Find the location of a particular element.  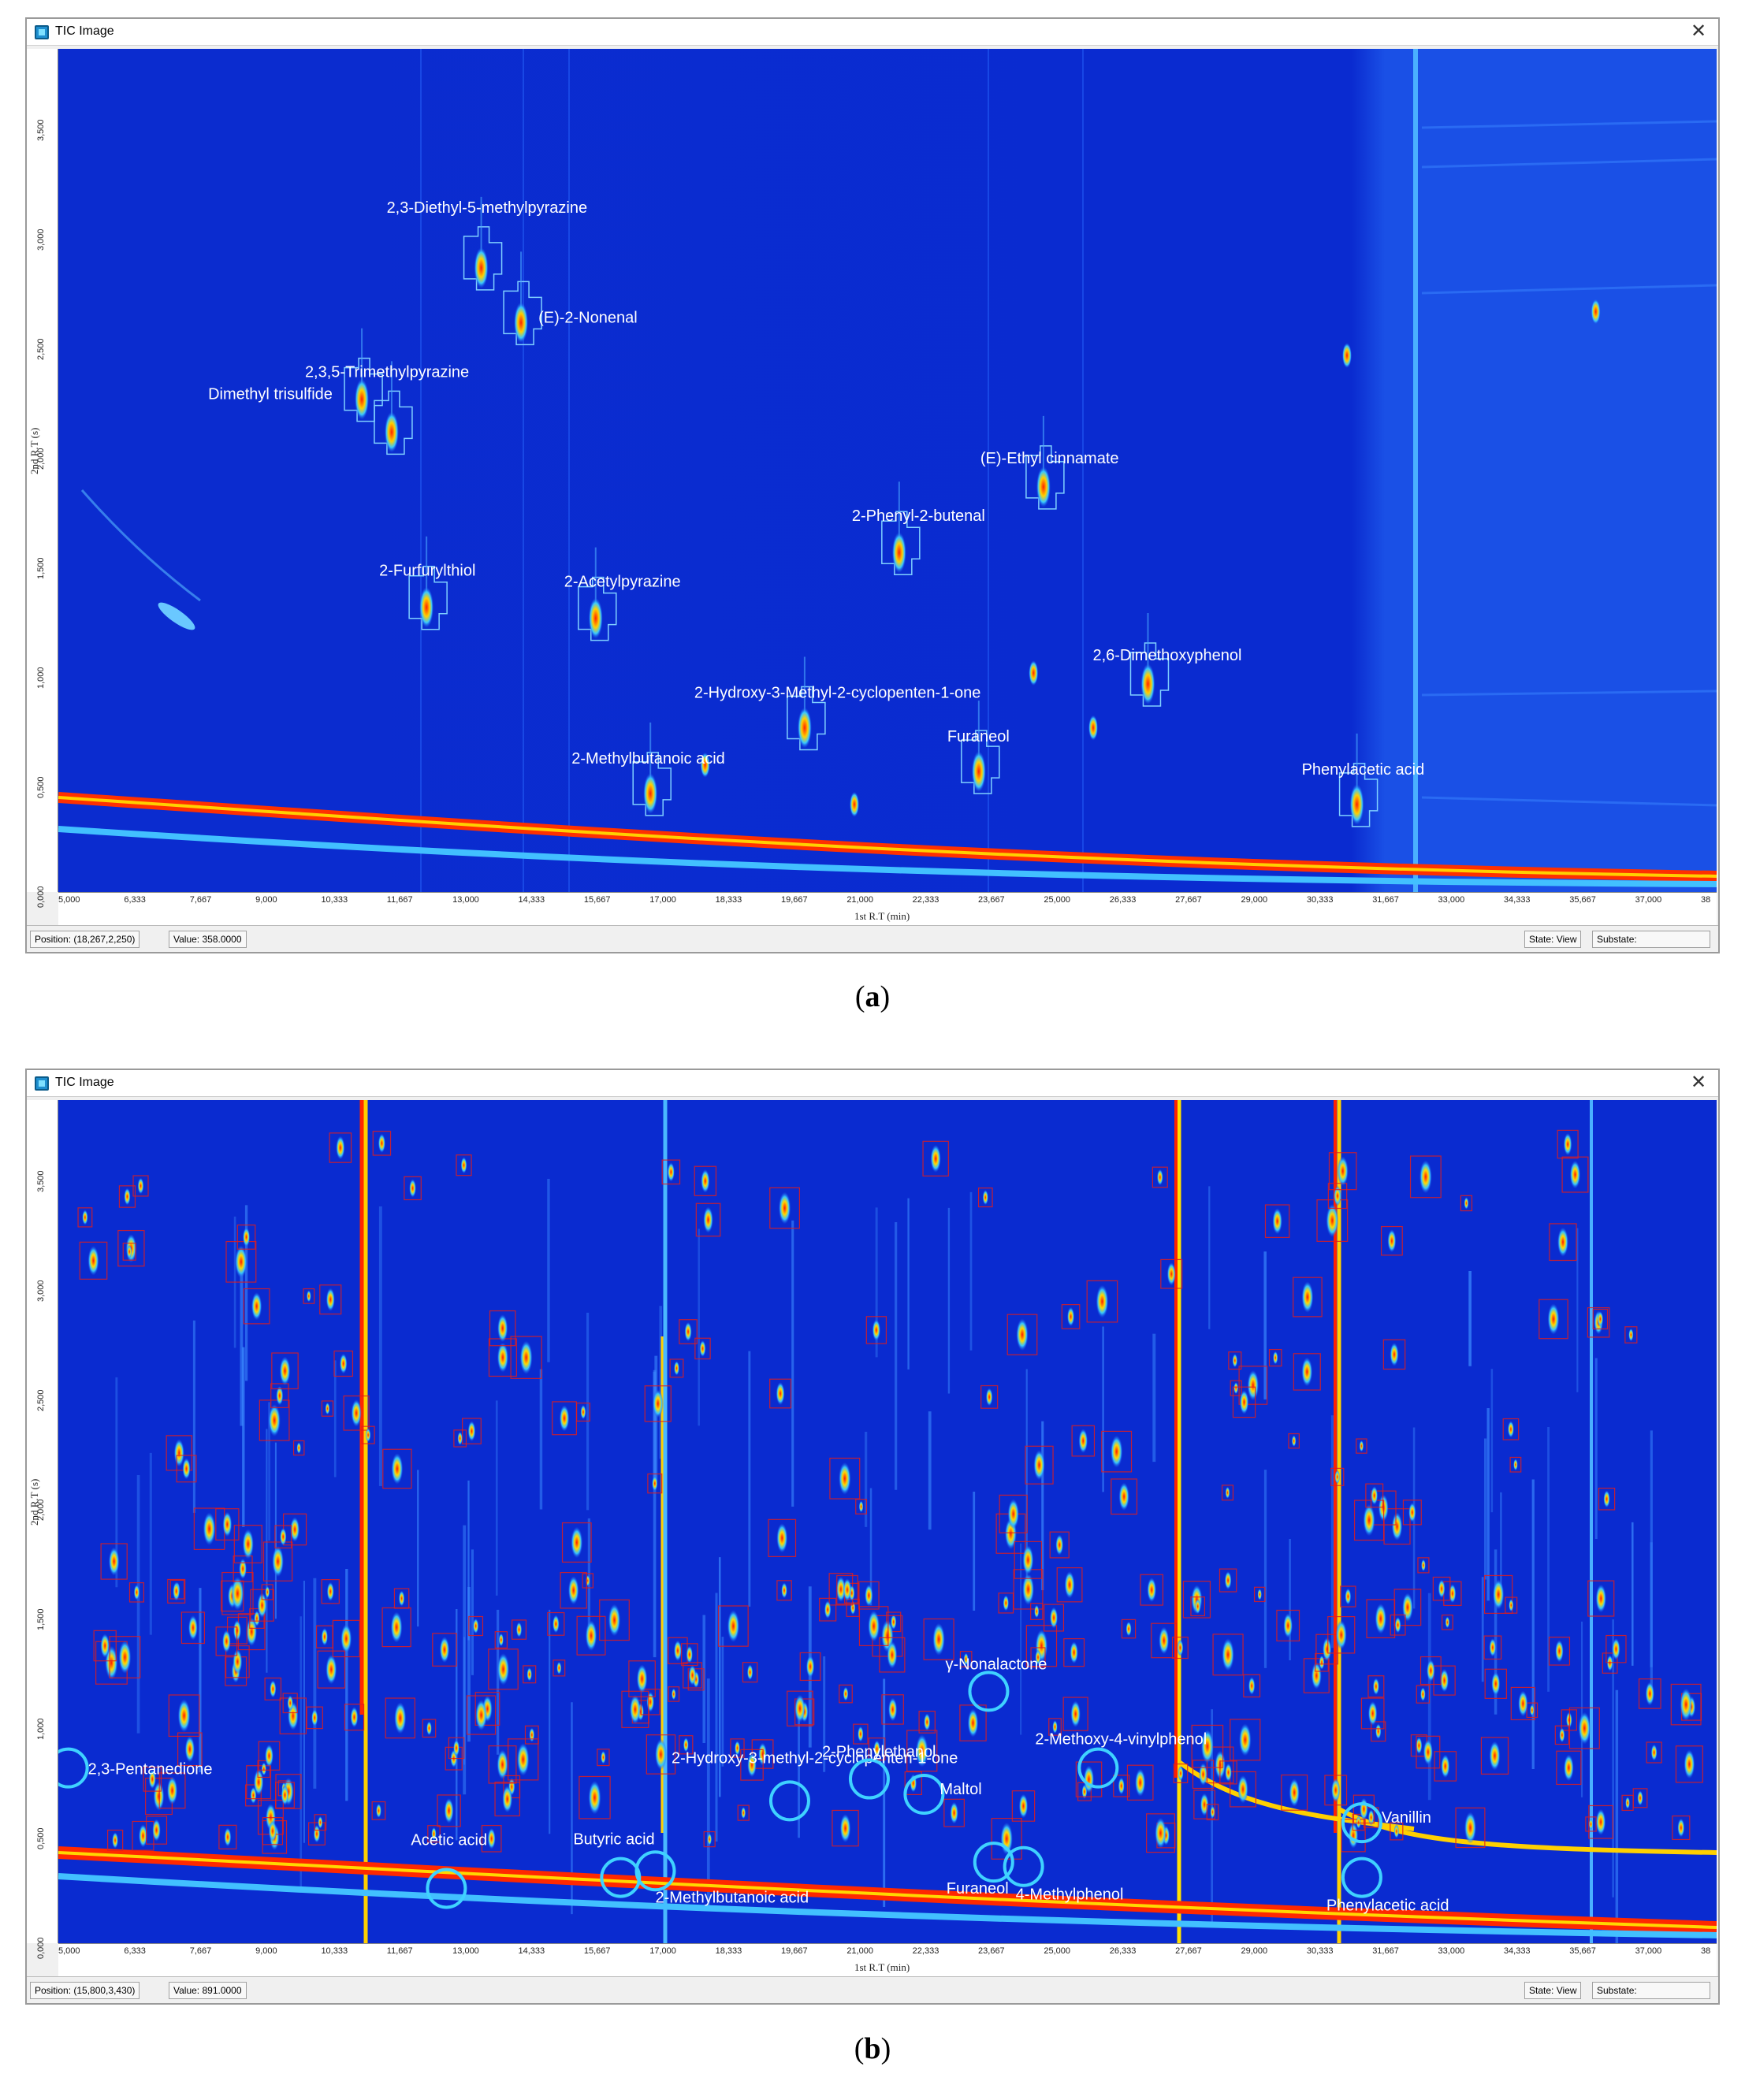

close-icon: ✕ is located at coordinates (1699, 31).